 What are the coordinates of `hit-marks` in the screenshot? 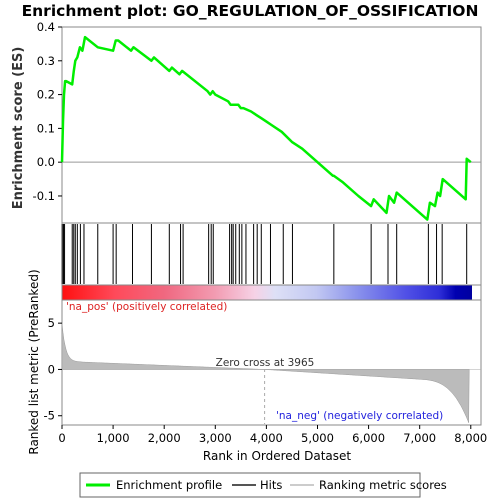 It's located at (264, 254).